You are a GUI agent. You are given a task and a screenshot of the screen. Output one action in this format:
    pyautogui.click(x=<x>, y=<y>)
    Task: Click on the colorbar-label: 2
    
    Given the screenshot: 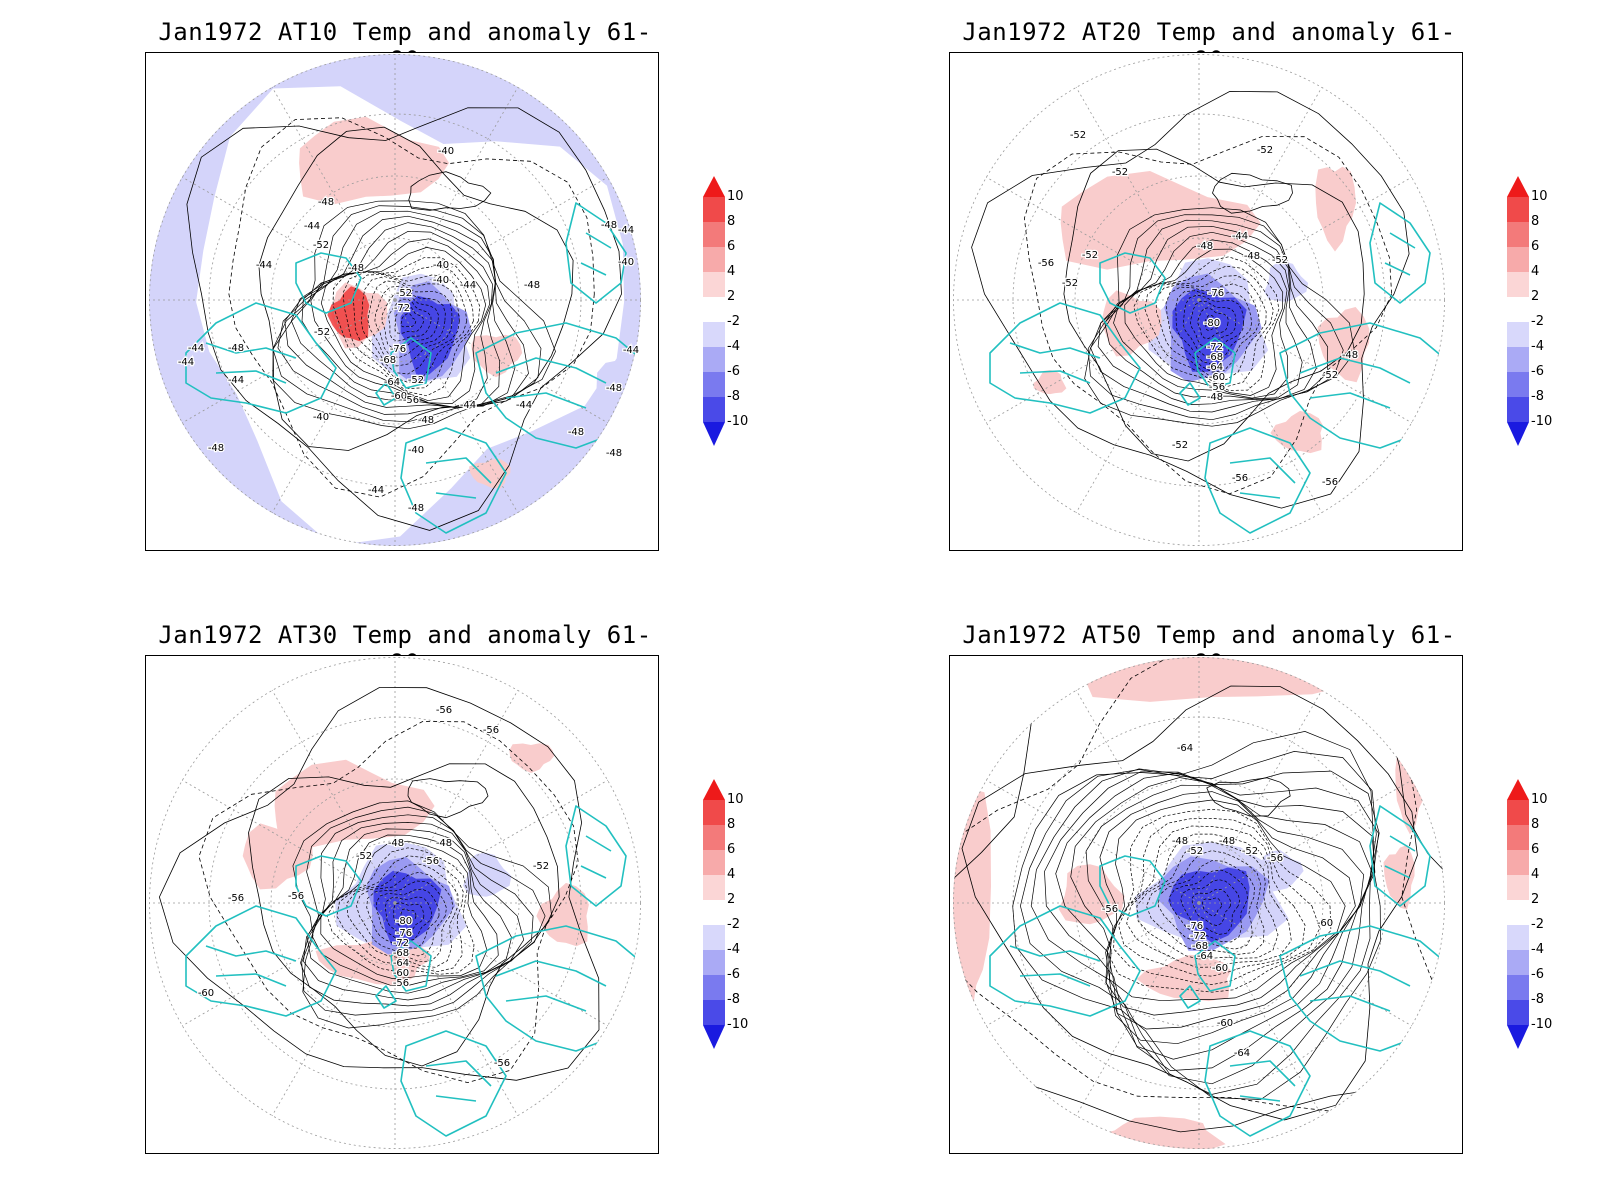 What is the action you would take?
    pyautogui.click(x=731, y=899)
    